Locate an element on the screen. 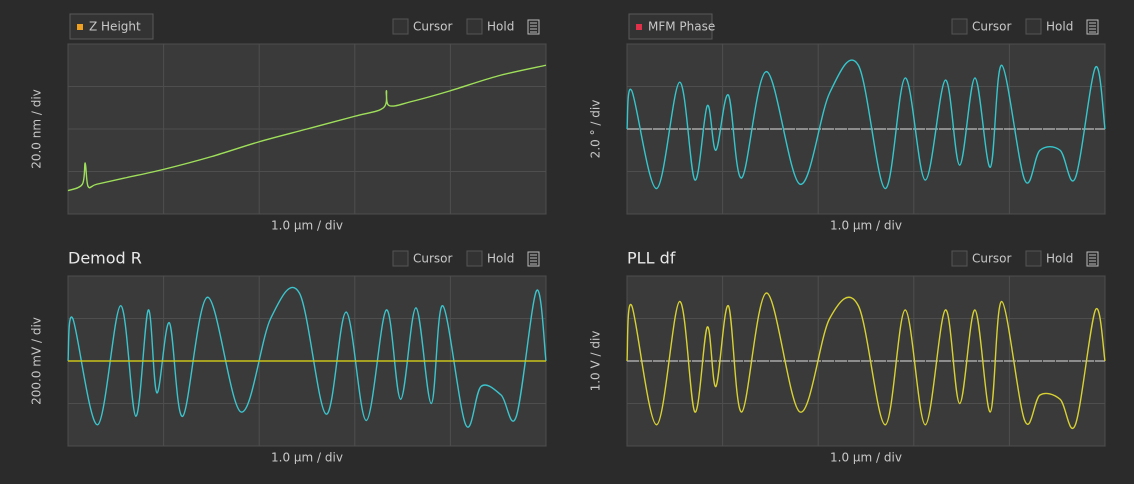 The height and width of the screenshot is (484, 1134). y-axis-label: 2.0 ° / div is located at coordinates (596, 129).